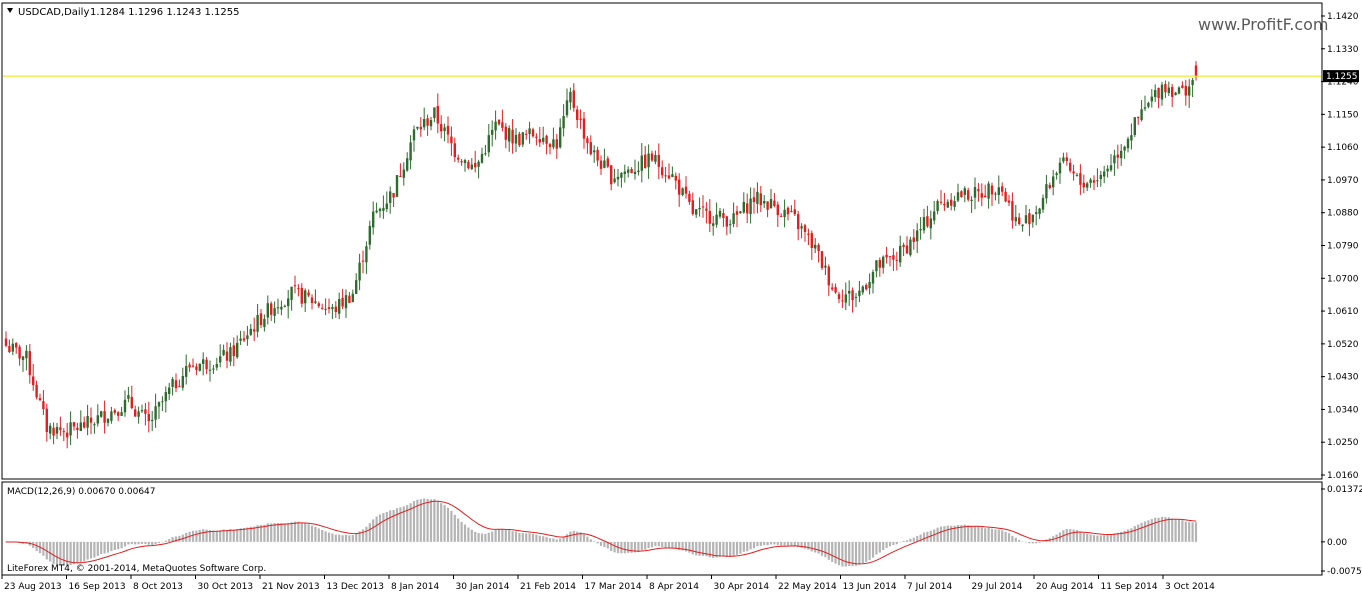 The image size is (1362, 598). Describe the element at coordinates (10, 10) in the screenshot. I see `chevron-down-icon` at that location.